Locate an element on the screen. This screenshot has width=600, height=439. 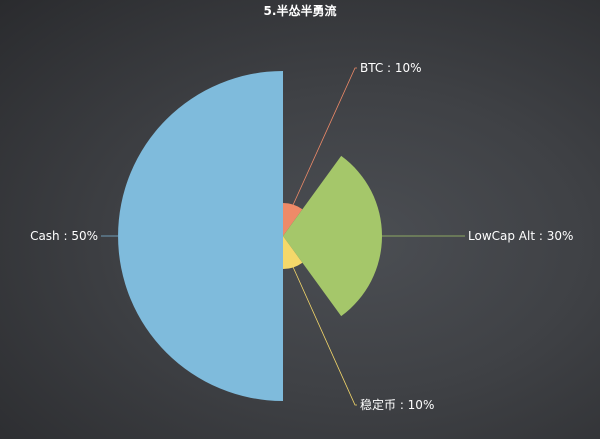
slice-label-1: LowCap Alt : 30% is located at coordinates (520, 236).